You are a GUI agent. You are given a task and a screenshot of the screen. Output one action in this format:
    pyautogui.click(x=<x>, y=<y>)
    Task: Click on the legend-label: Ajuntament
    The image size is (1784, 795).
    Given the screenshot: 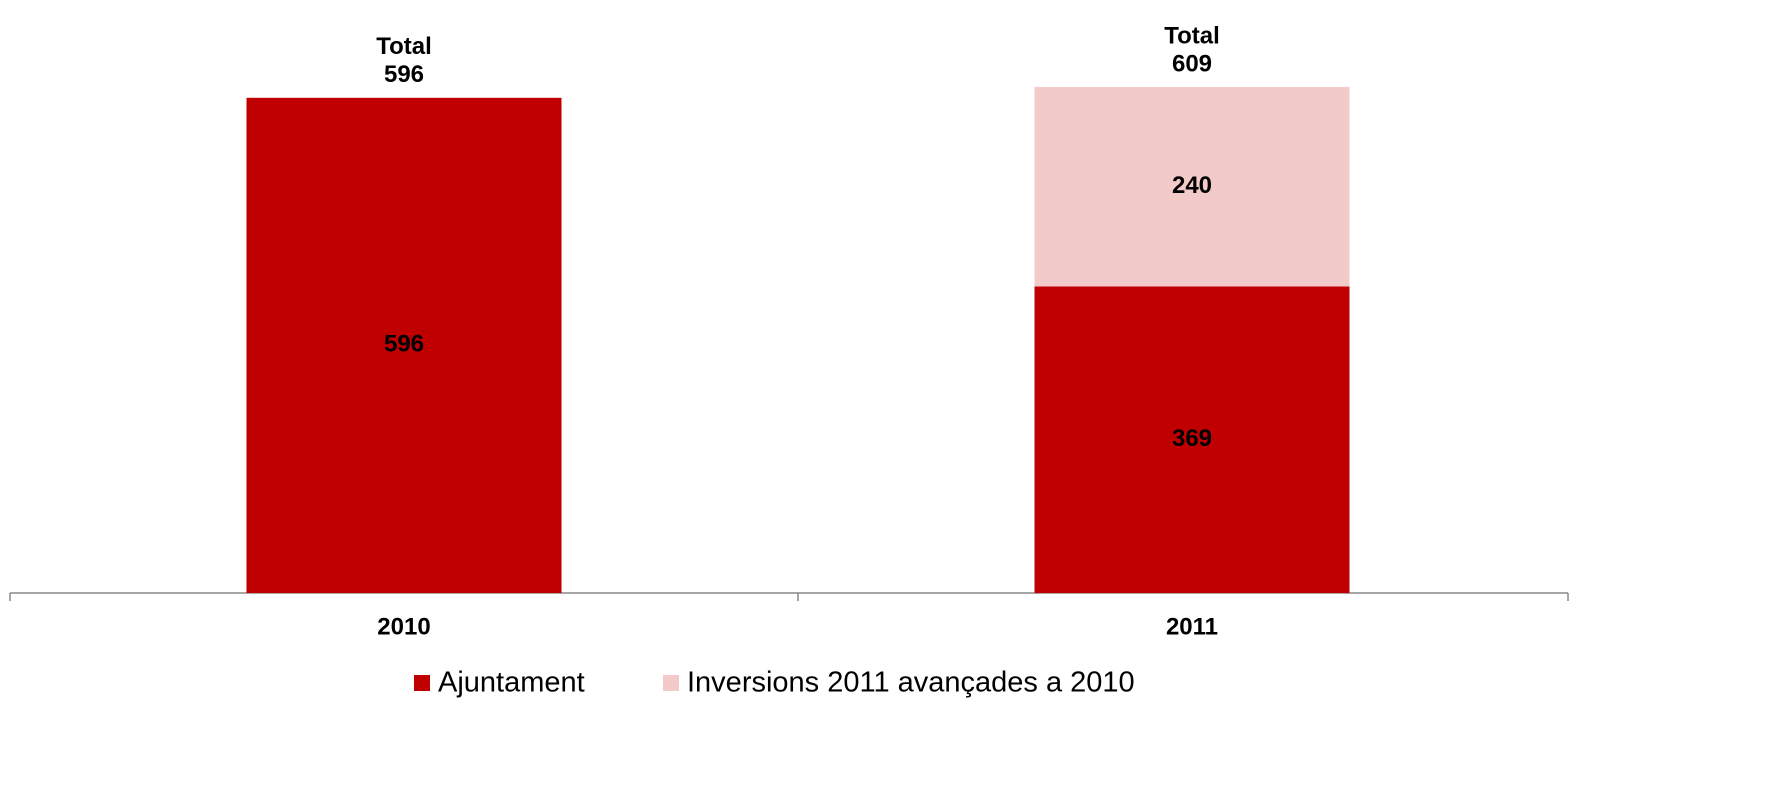 What is the action you would take?
    pyautogui.click(x=511, y=683)
    